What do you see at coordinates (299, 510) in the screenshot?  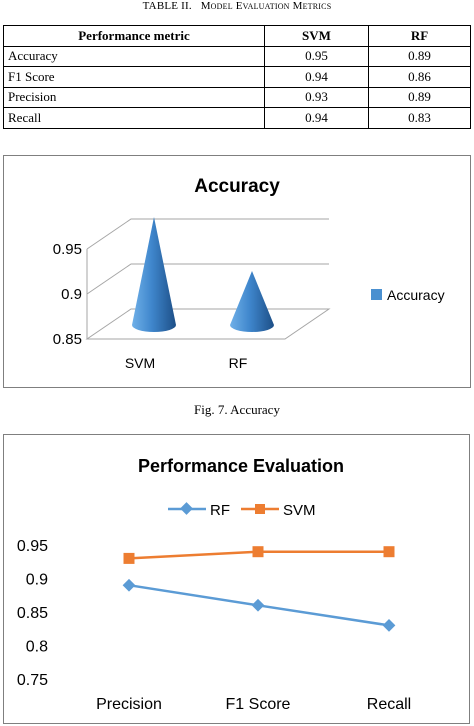 I see `legend-label-svm: SVM` at bounding box center [299, 510].